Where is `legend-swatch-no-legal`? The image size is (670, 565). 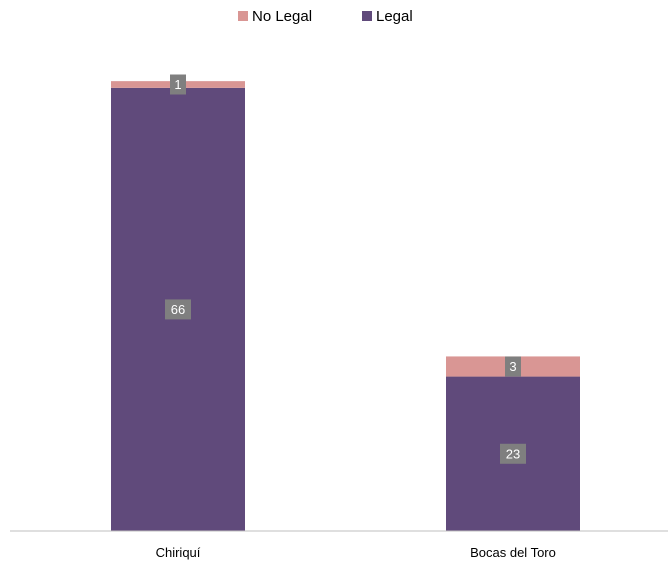
legend-swatch-no-legal is located at coordinates (243, 16).